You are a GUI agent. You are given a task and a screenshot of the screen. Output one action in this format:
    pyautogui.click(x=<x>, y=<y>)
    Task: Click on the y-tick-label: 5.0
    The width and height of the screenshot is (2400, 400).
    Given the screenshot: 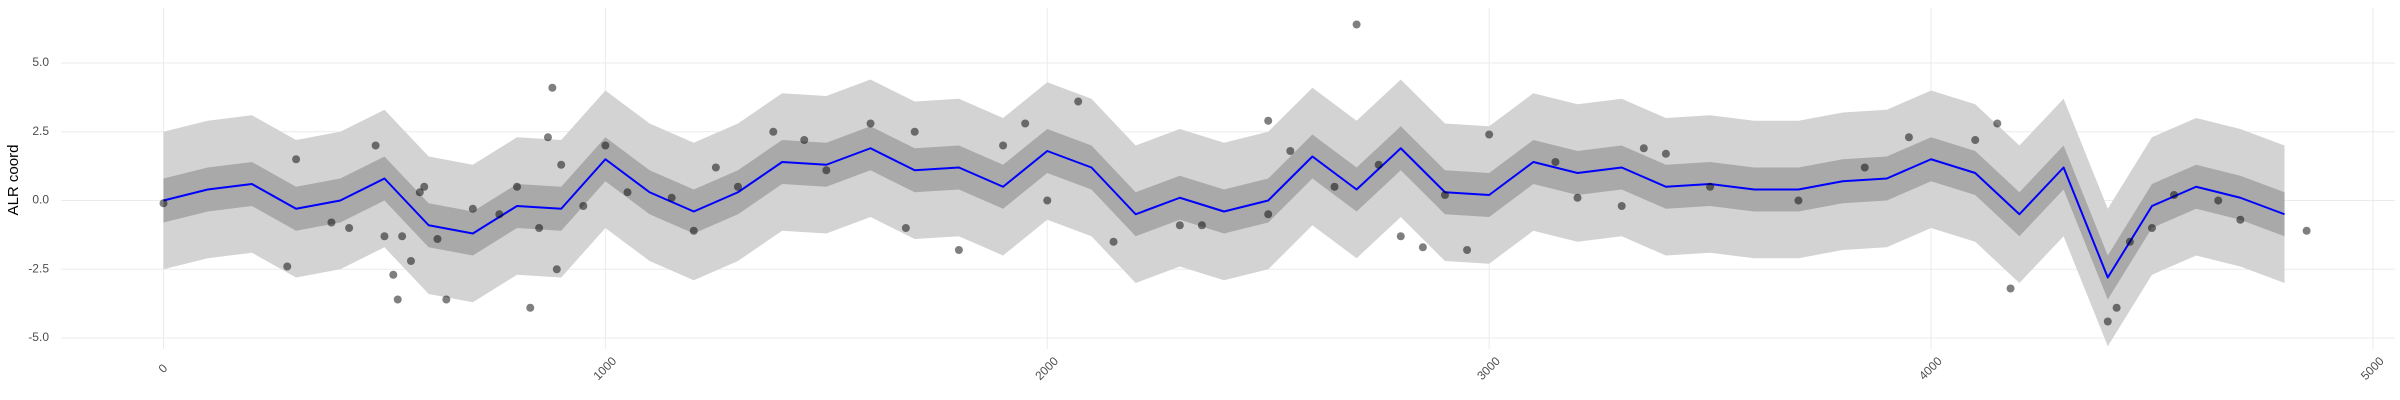 What is the action you would take?
    pyautogui.click(x=40, y=62)
    